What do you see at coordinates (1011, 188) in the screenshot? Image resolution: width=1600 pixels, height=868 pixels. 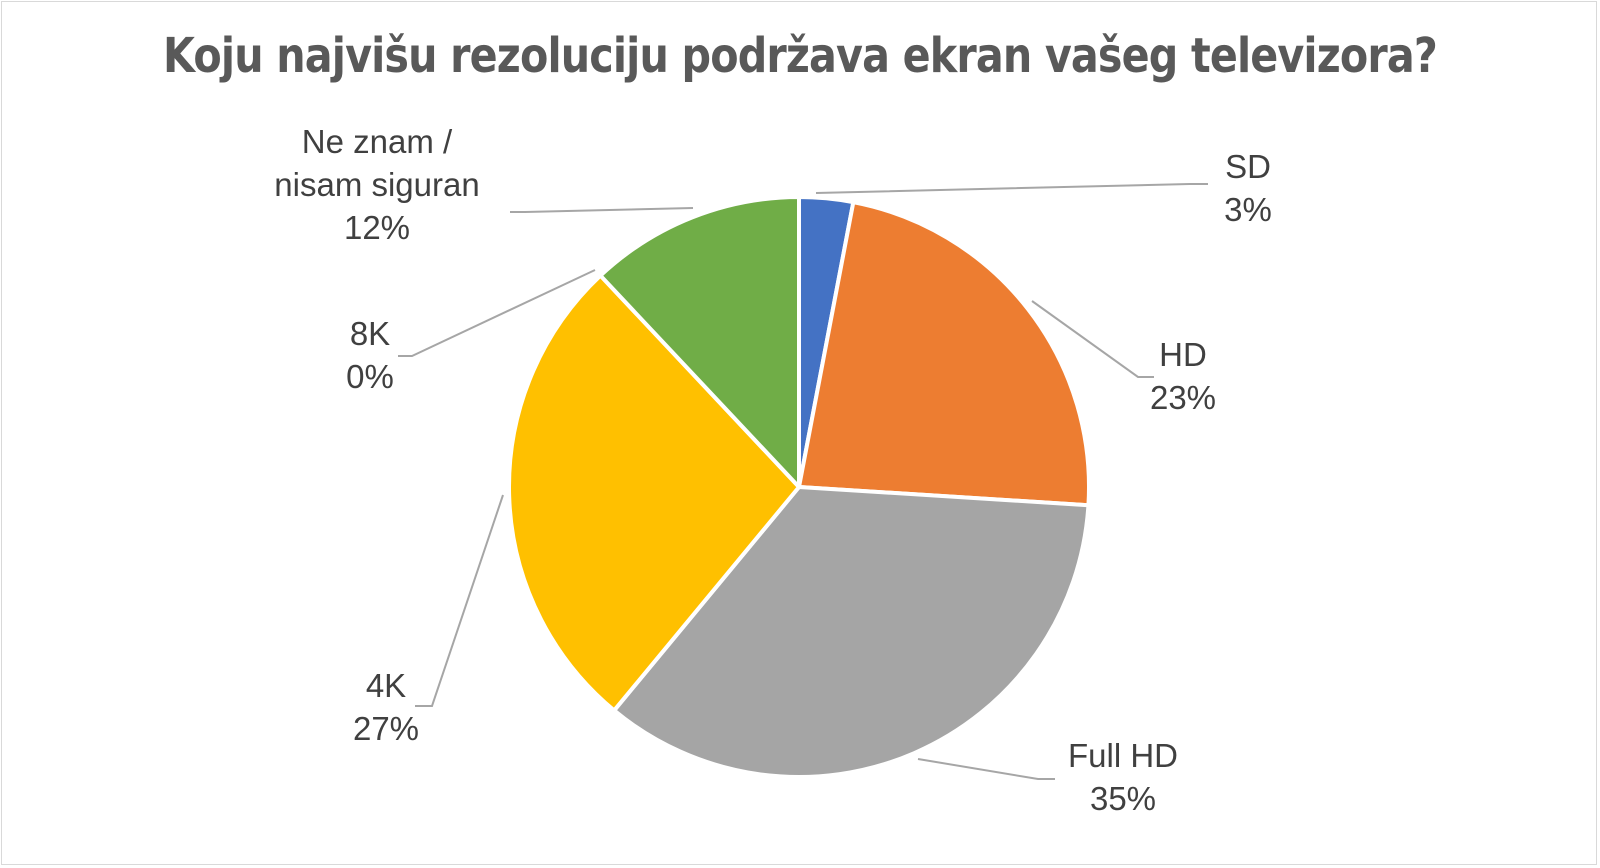 I see `leader-line-sd` at bounding box center [1011, 188].